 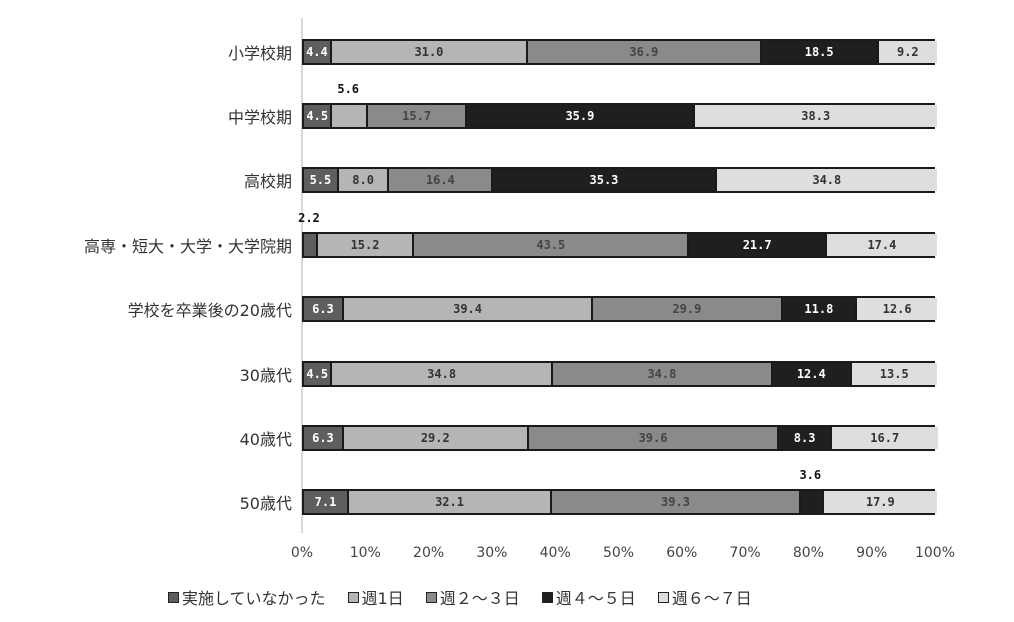 I want to click on value-label: 7.1, so click(x=325, y=502).